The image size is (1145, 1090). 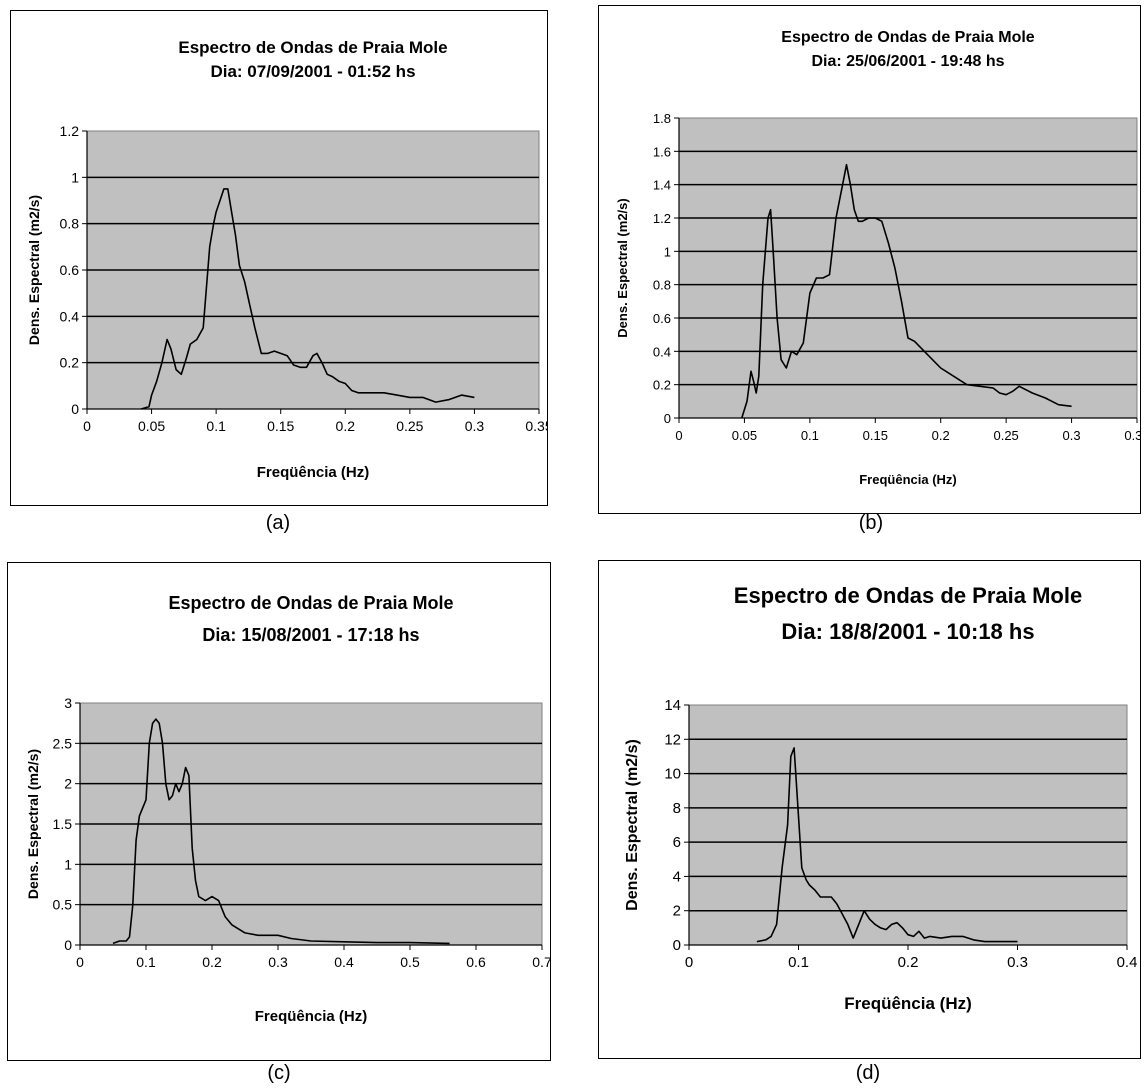 I want to click on caption-d: (d), so click(x=868, y=1073).